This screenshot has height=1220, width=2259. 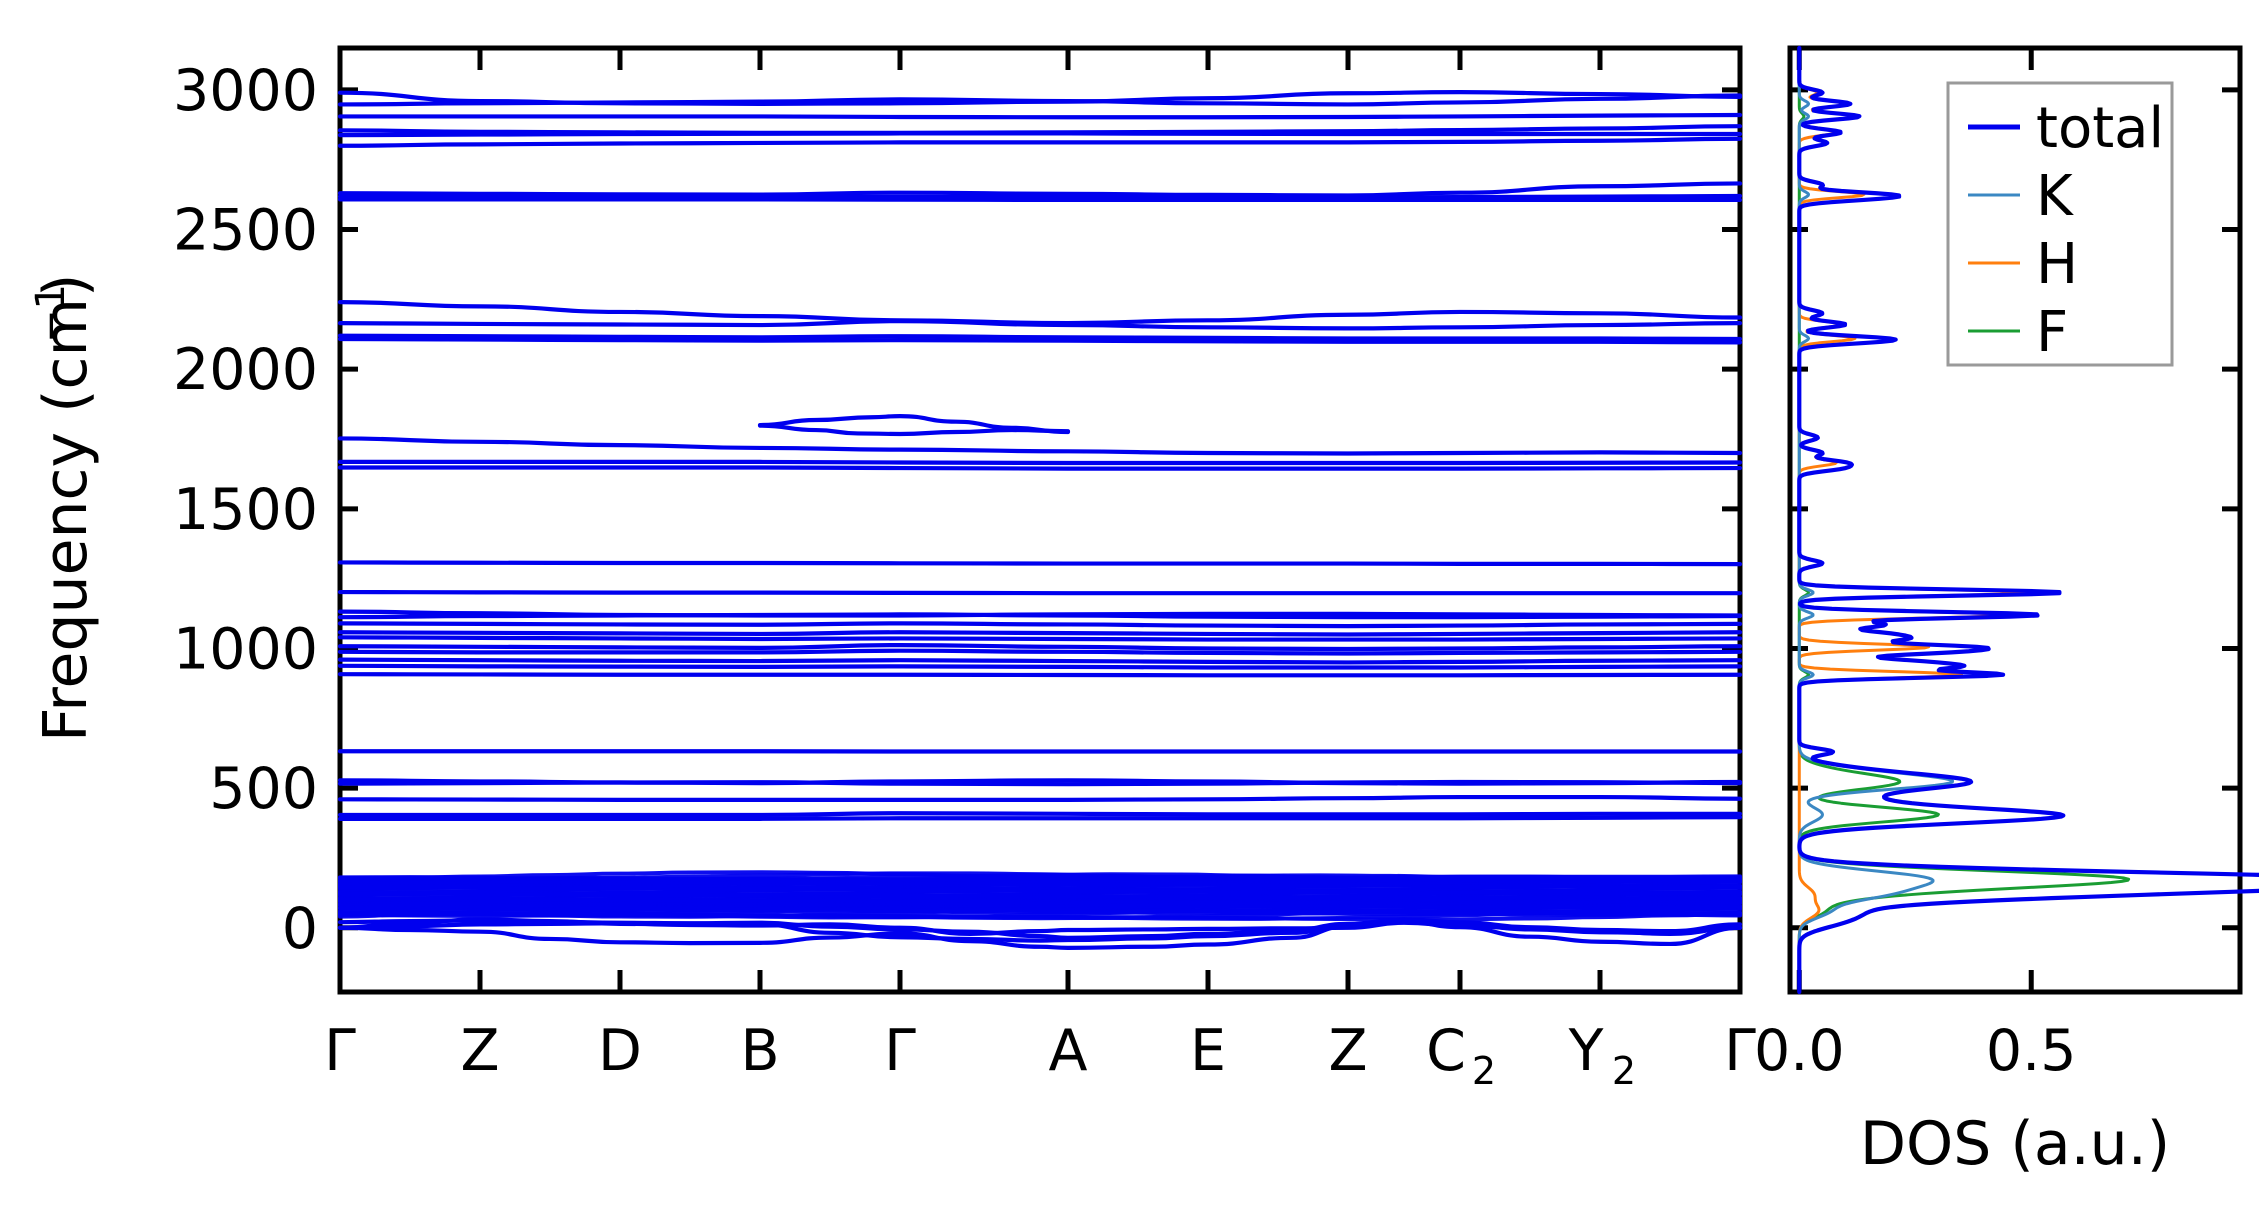 I want to click on y-tick-label: 2500, so click(x=245, y=231).